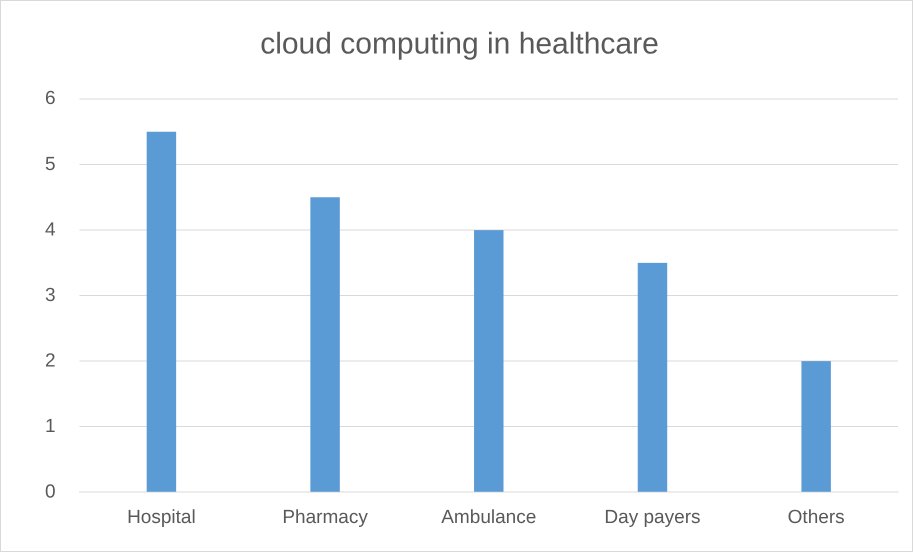  What do you see at coordinates (50, 295) in the screenshot?
I see `y-tick-label: 3` at bounding box center [50, 295].